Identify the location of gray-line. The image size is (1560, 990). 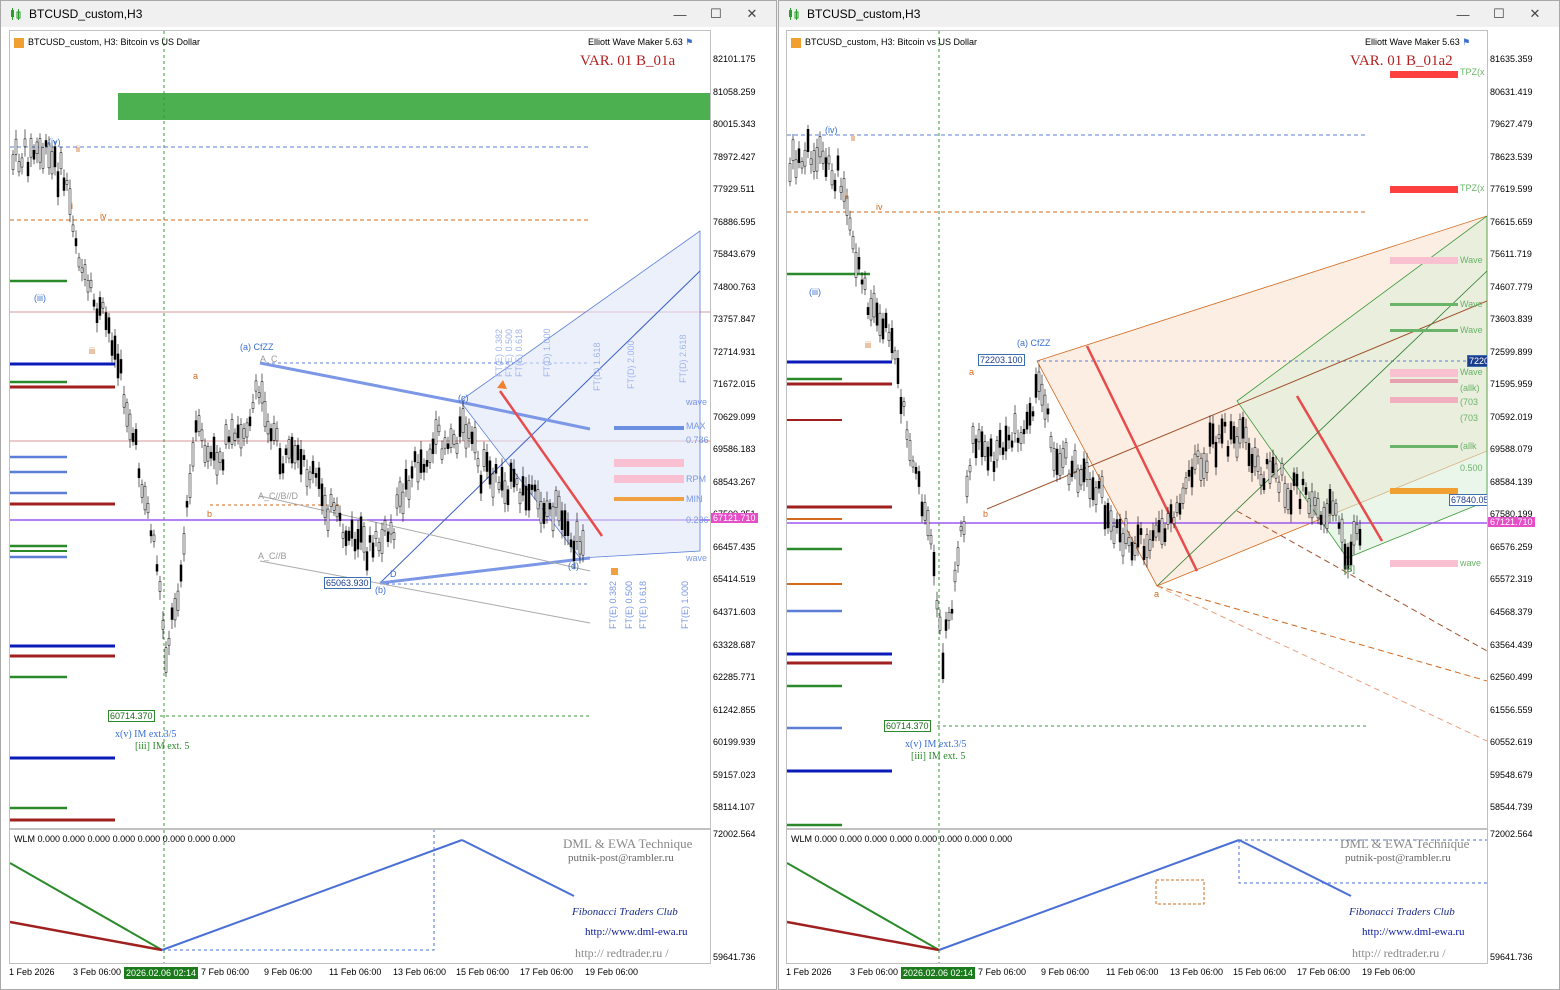
(425, 533).